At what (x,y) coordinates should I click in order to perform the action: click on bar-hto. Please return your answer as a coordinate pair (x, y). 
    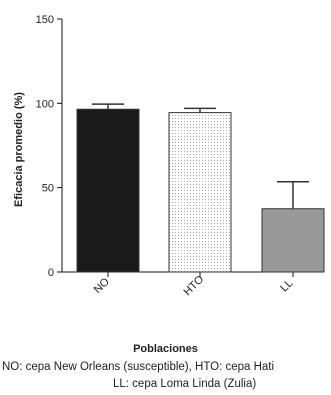
    Looking at the image, I should click on (200, 192).